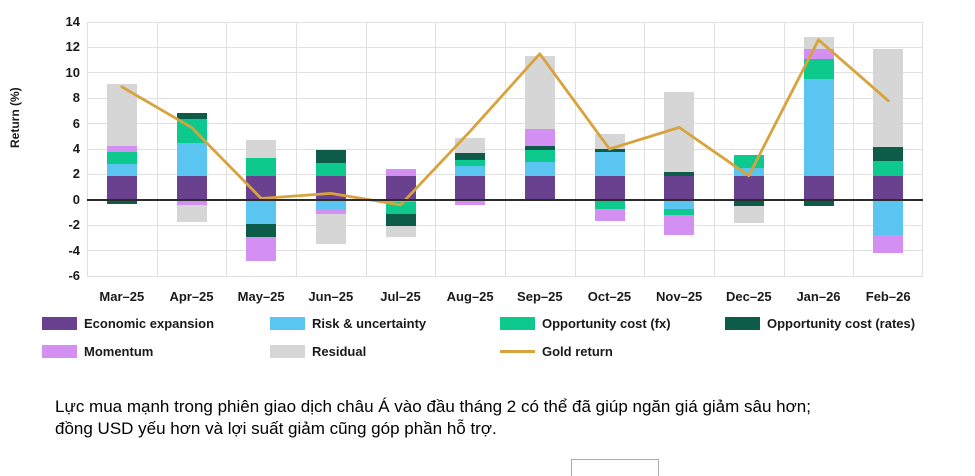  What do you see at coordinates (540, 296) in the screenshot?
I see `x-tick-label: Sep–25` at bounding box center [540, 296].